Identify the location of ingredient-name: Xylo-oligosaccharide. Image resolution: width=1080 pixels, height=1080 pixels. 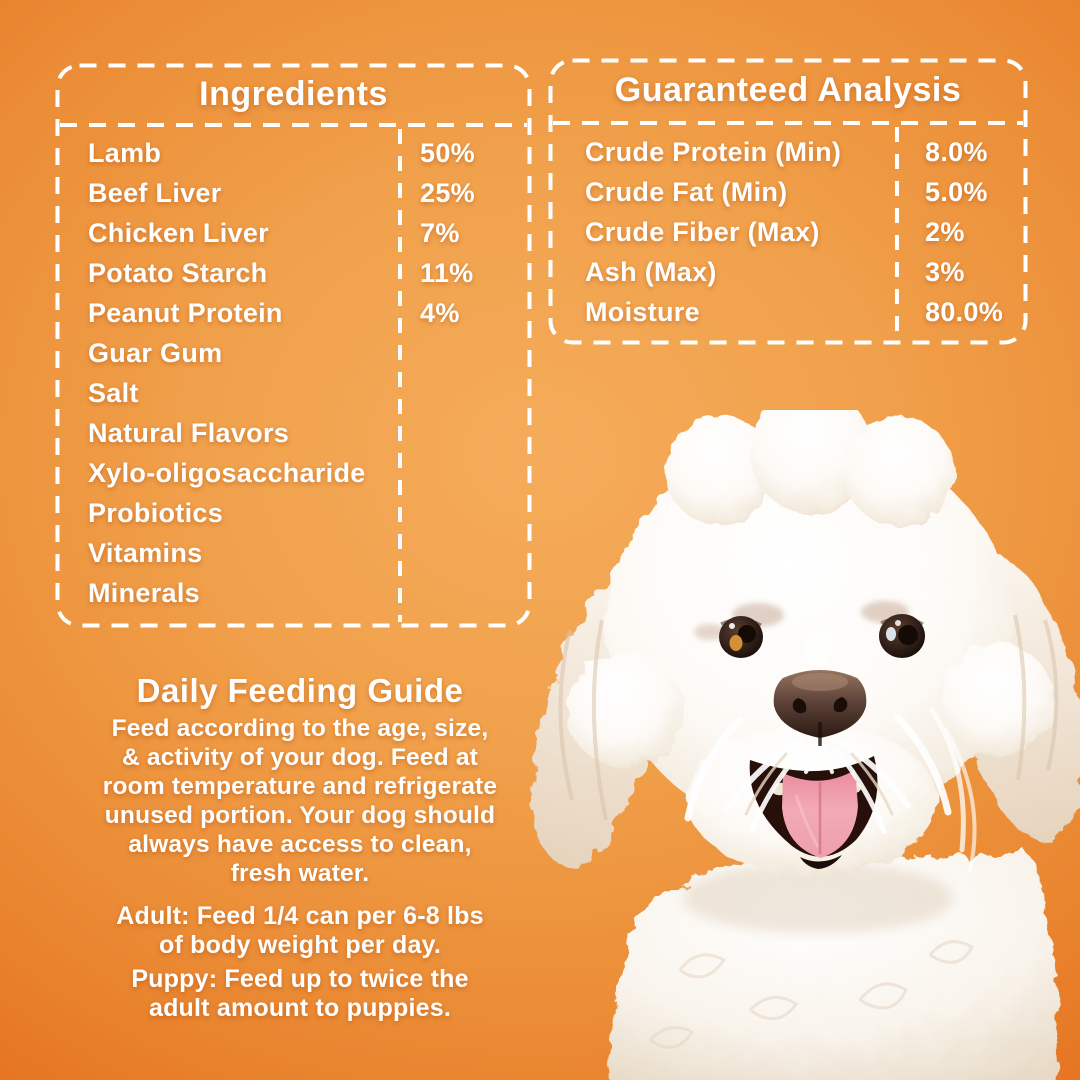
(227, 473).